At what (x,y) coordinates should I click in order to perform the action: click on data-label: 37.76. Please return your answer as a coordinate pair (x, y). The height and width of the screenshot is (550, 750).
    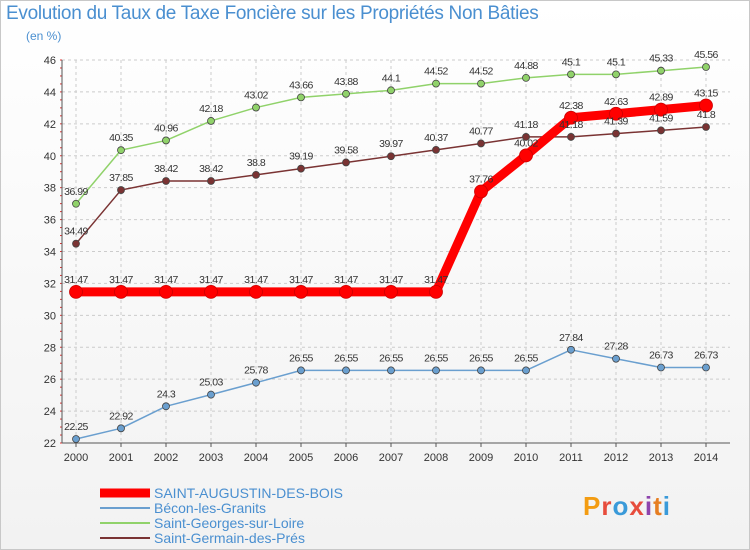
    Looking at the image, I should click on (481, 179).